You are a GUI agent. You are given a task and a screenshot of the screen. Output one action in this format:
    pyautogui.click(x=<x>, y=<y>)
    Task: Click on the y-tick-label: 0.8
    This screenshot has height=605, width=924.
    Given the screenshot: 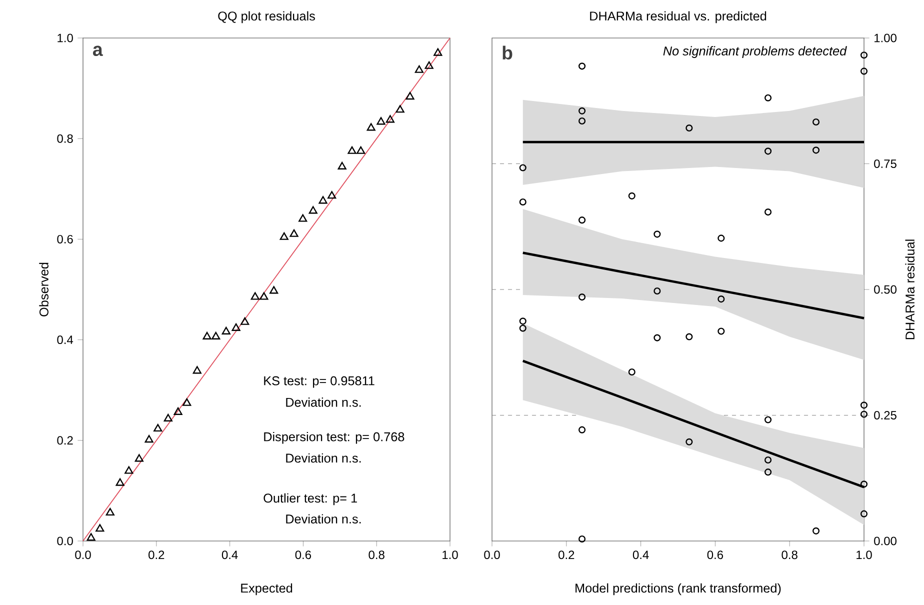 What is the action you would take?
    pyautogui.click(x=65, y=138)
    